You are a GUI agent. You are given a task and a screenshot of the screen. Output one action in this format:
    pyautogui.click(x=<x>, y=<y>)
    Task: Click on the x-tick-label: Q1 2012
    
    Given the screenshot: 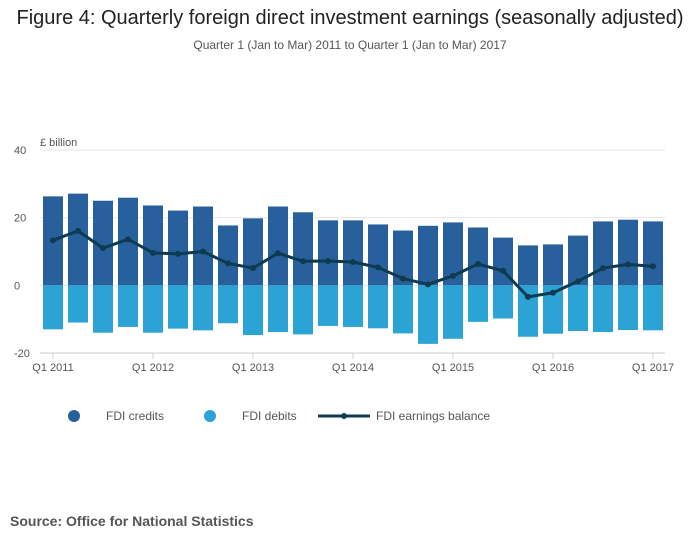 What is the action you would take?
    pyautogui.click(x=153, y=368)
    